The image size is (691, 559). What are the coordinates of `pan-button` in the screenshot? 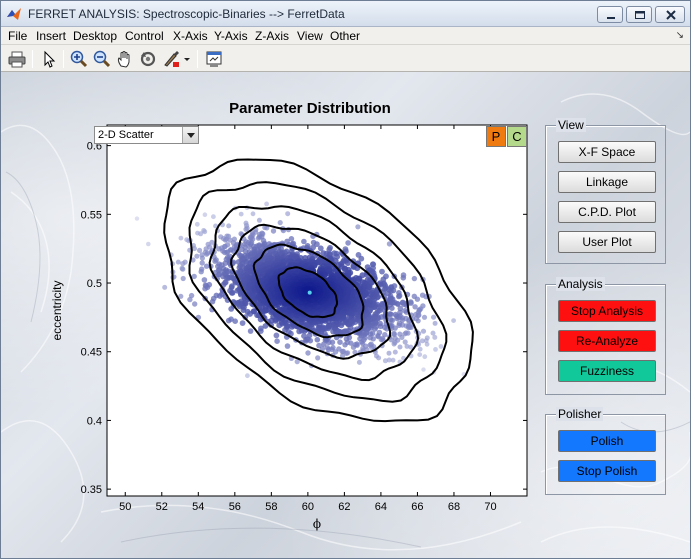 It's located at (125, 59).